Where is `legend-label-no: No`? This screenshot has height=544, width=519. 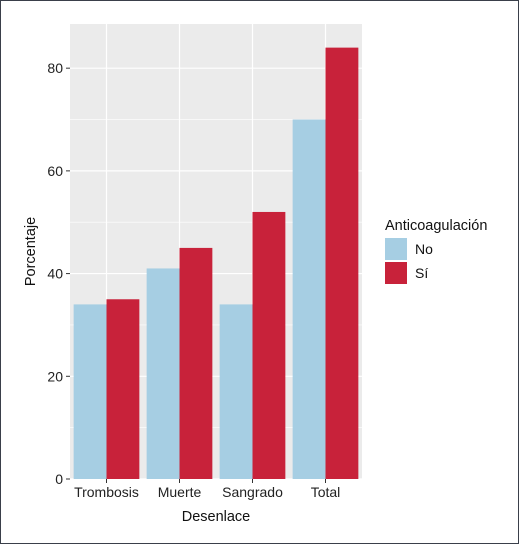
legend-label-no: No is located at coordinates (424, 249).